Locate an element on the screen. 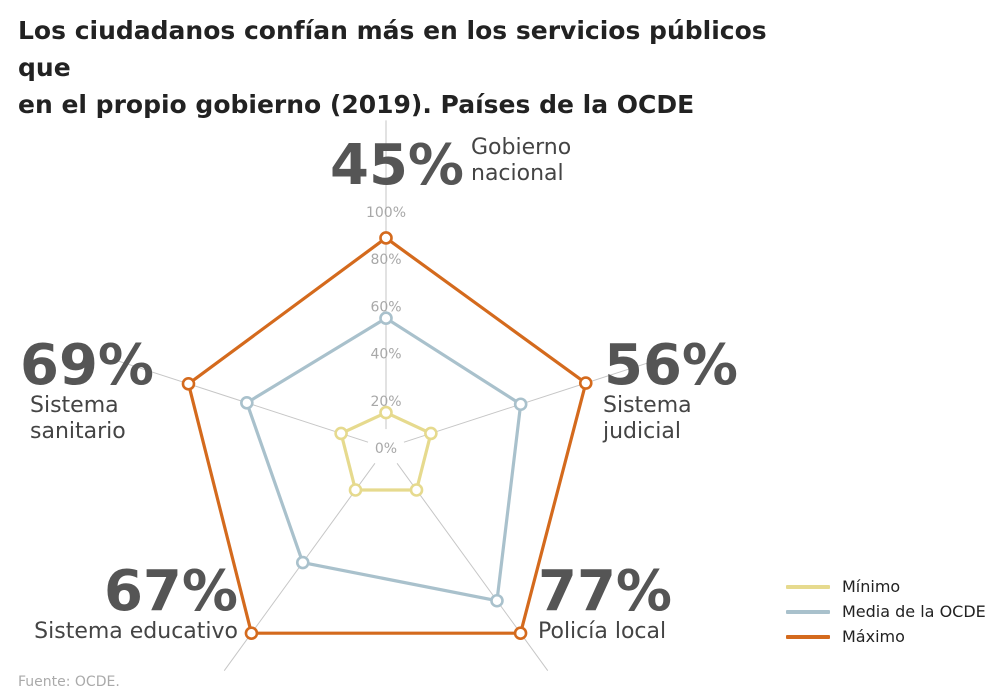 The image size is (994, 700). category-label: Sistema educativo is located at coordinates (136, 631).